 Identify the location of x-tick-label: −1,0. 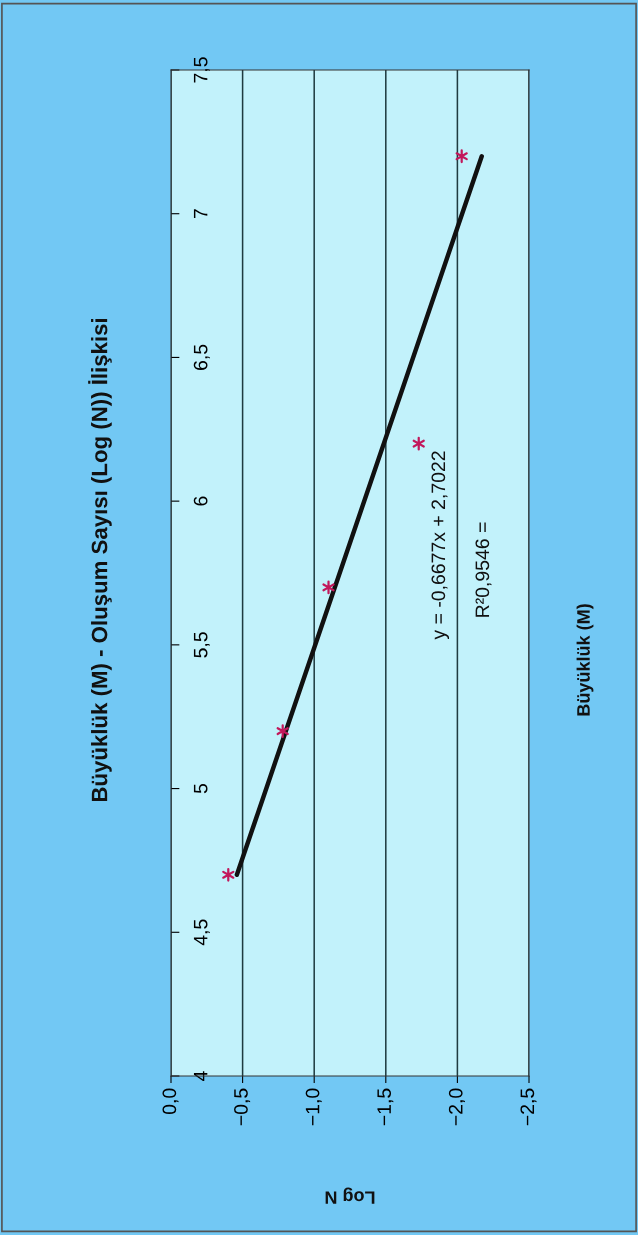
(313, 1107).